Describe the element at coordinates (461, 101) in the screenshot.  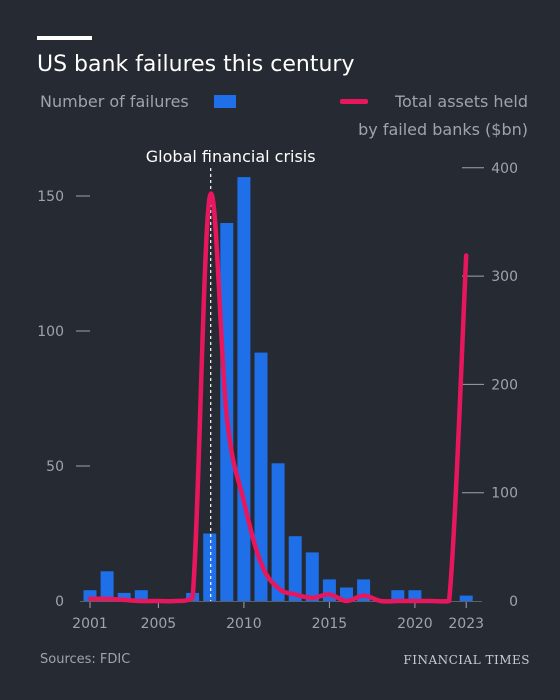
I see `legend-line-label-1: Total assets held` at that location.